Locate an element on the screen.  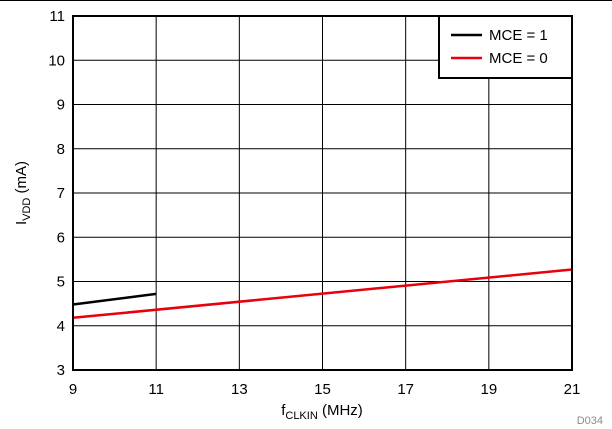
top-rule is located at coordinates (306, 0).